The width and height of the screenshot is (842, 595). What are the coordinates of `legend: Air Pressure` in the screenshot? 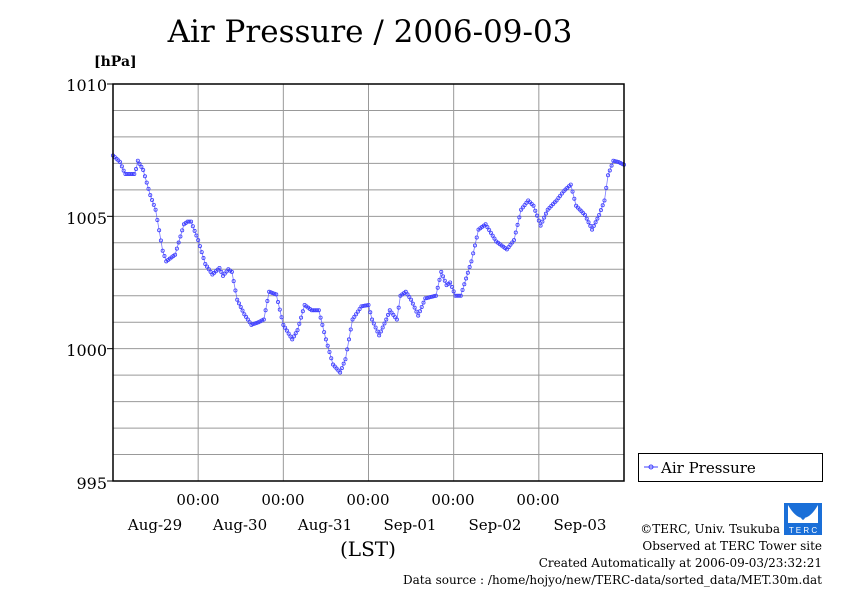 It's located at (730, 467).